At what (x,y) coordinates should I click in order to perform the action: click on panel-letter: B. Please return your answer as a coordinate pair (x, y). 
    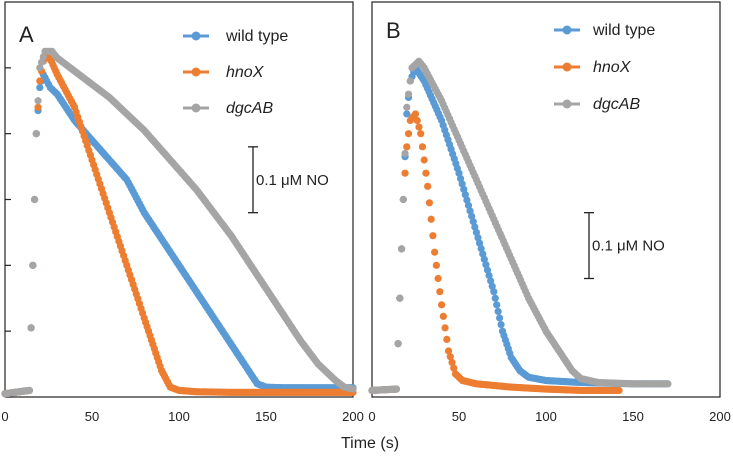
    Looking at the image, I should click on (393, 30).